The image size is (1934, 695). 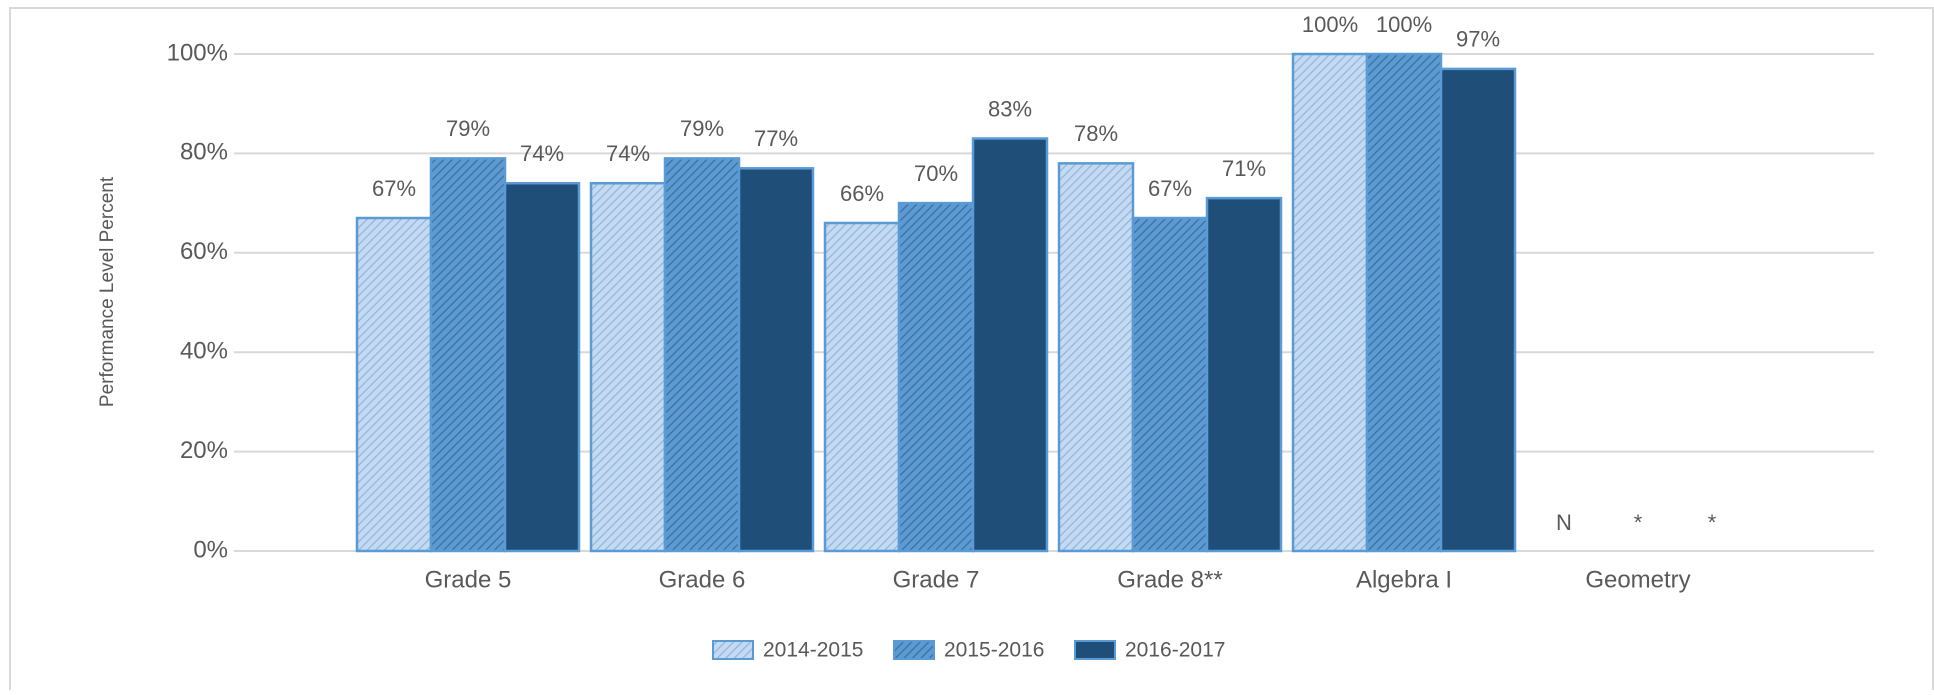 I want to click on y-axis-title: Performance Level Percent, so click(x=107, y=291).